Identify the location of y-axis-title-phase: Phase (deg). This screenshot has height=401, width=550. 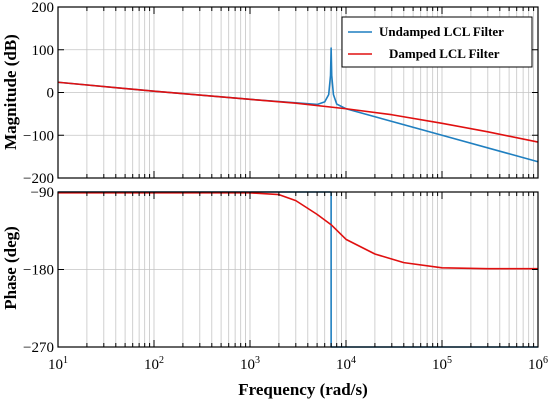
(10, 268).